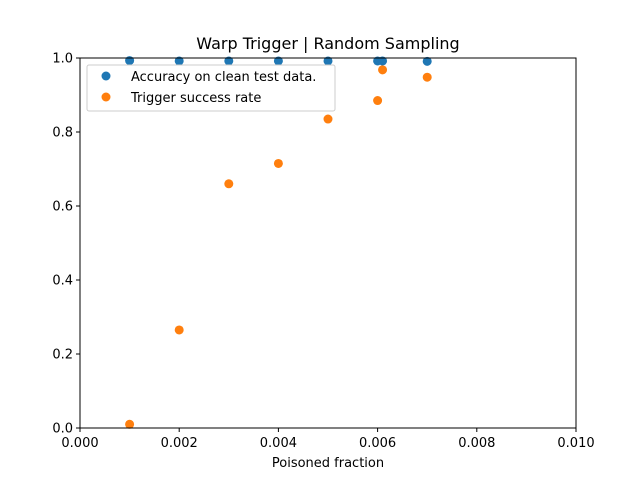  What do you see at coordinates (62, 207) in the screenshot?
I see `y-tick-label: 0.6` at bounding box center [62, 207].